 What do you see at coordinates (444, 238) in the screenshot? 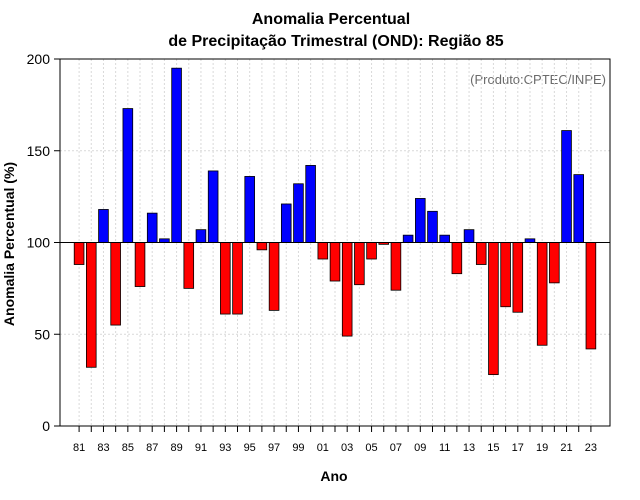
I see `bar-2011` at bounding box center [444, 238].